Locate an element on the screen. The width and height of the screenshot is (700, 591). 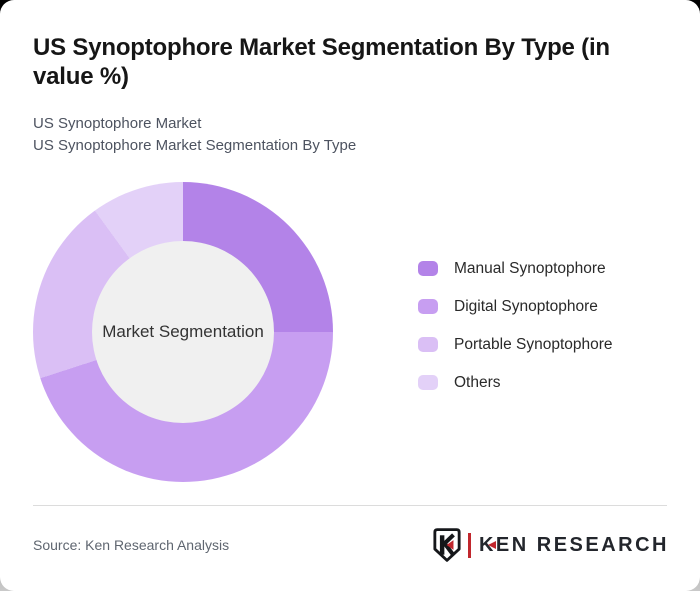
legend-label: Portable Synoptophore is located at coordinates (533, 344).